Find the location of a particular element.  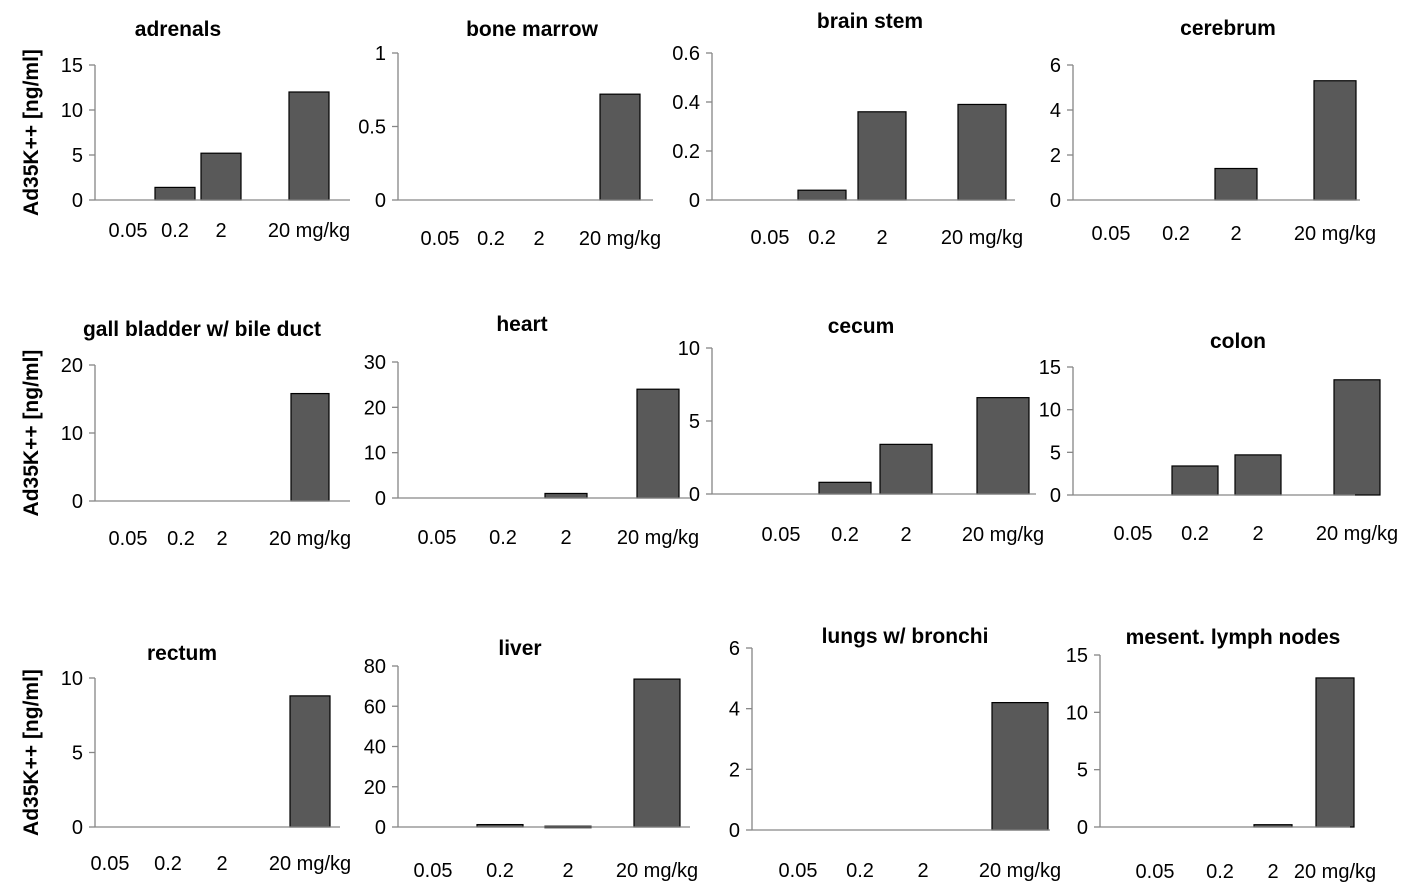

chart-cecum: cecum 0 5 10 0.05 0.2 2 20 mg/kg is located at coordinates (861, 430).